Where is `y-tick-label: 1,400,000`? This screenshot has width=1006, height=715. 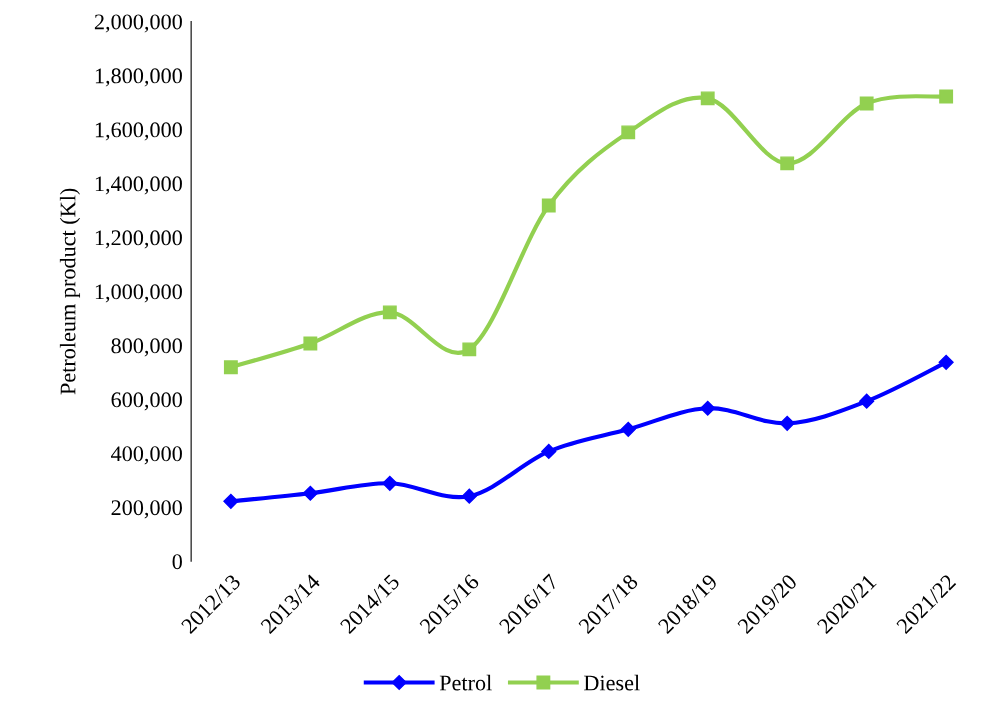
y-tick-label: 1,400,000 is located at coordinates (138, 185).